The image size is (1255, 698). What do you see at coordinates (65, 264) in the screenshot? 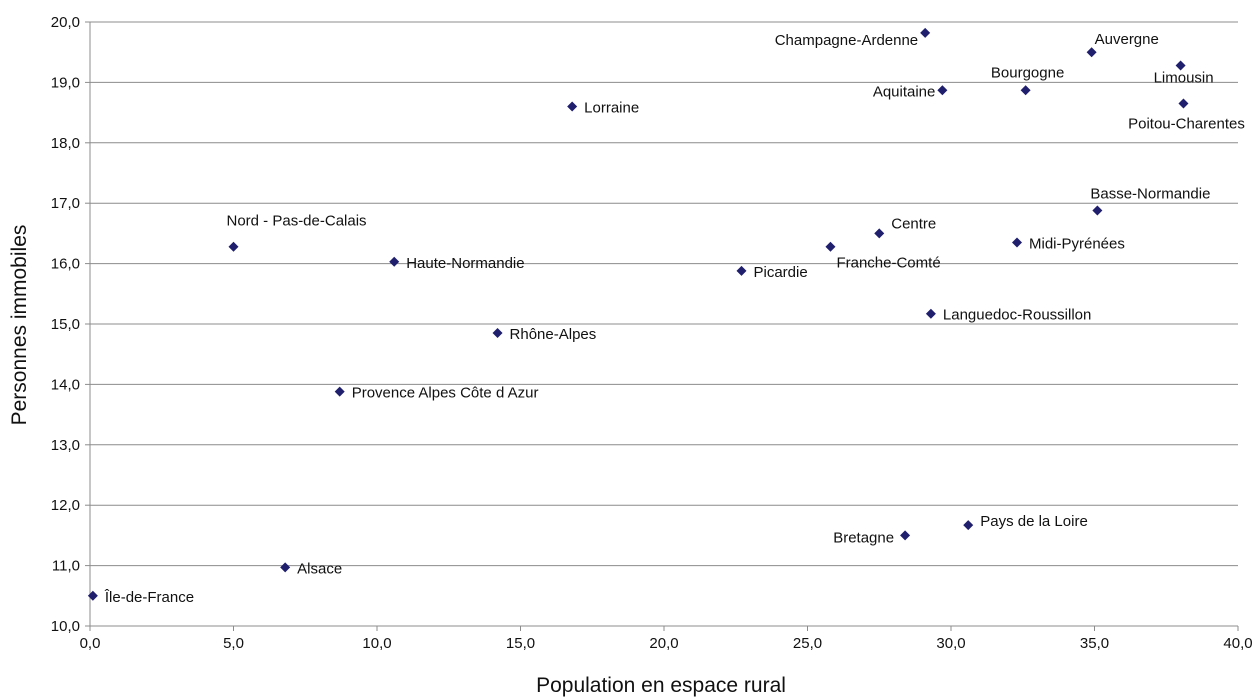
I see `y-tick-label: 16,0` at bounding box center [65, 264].